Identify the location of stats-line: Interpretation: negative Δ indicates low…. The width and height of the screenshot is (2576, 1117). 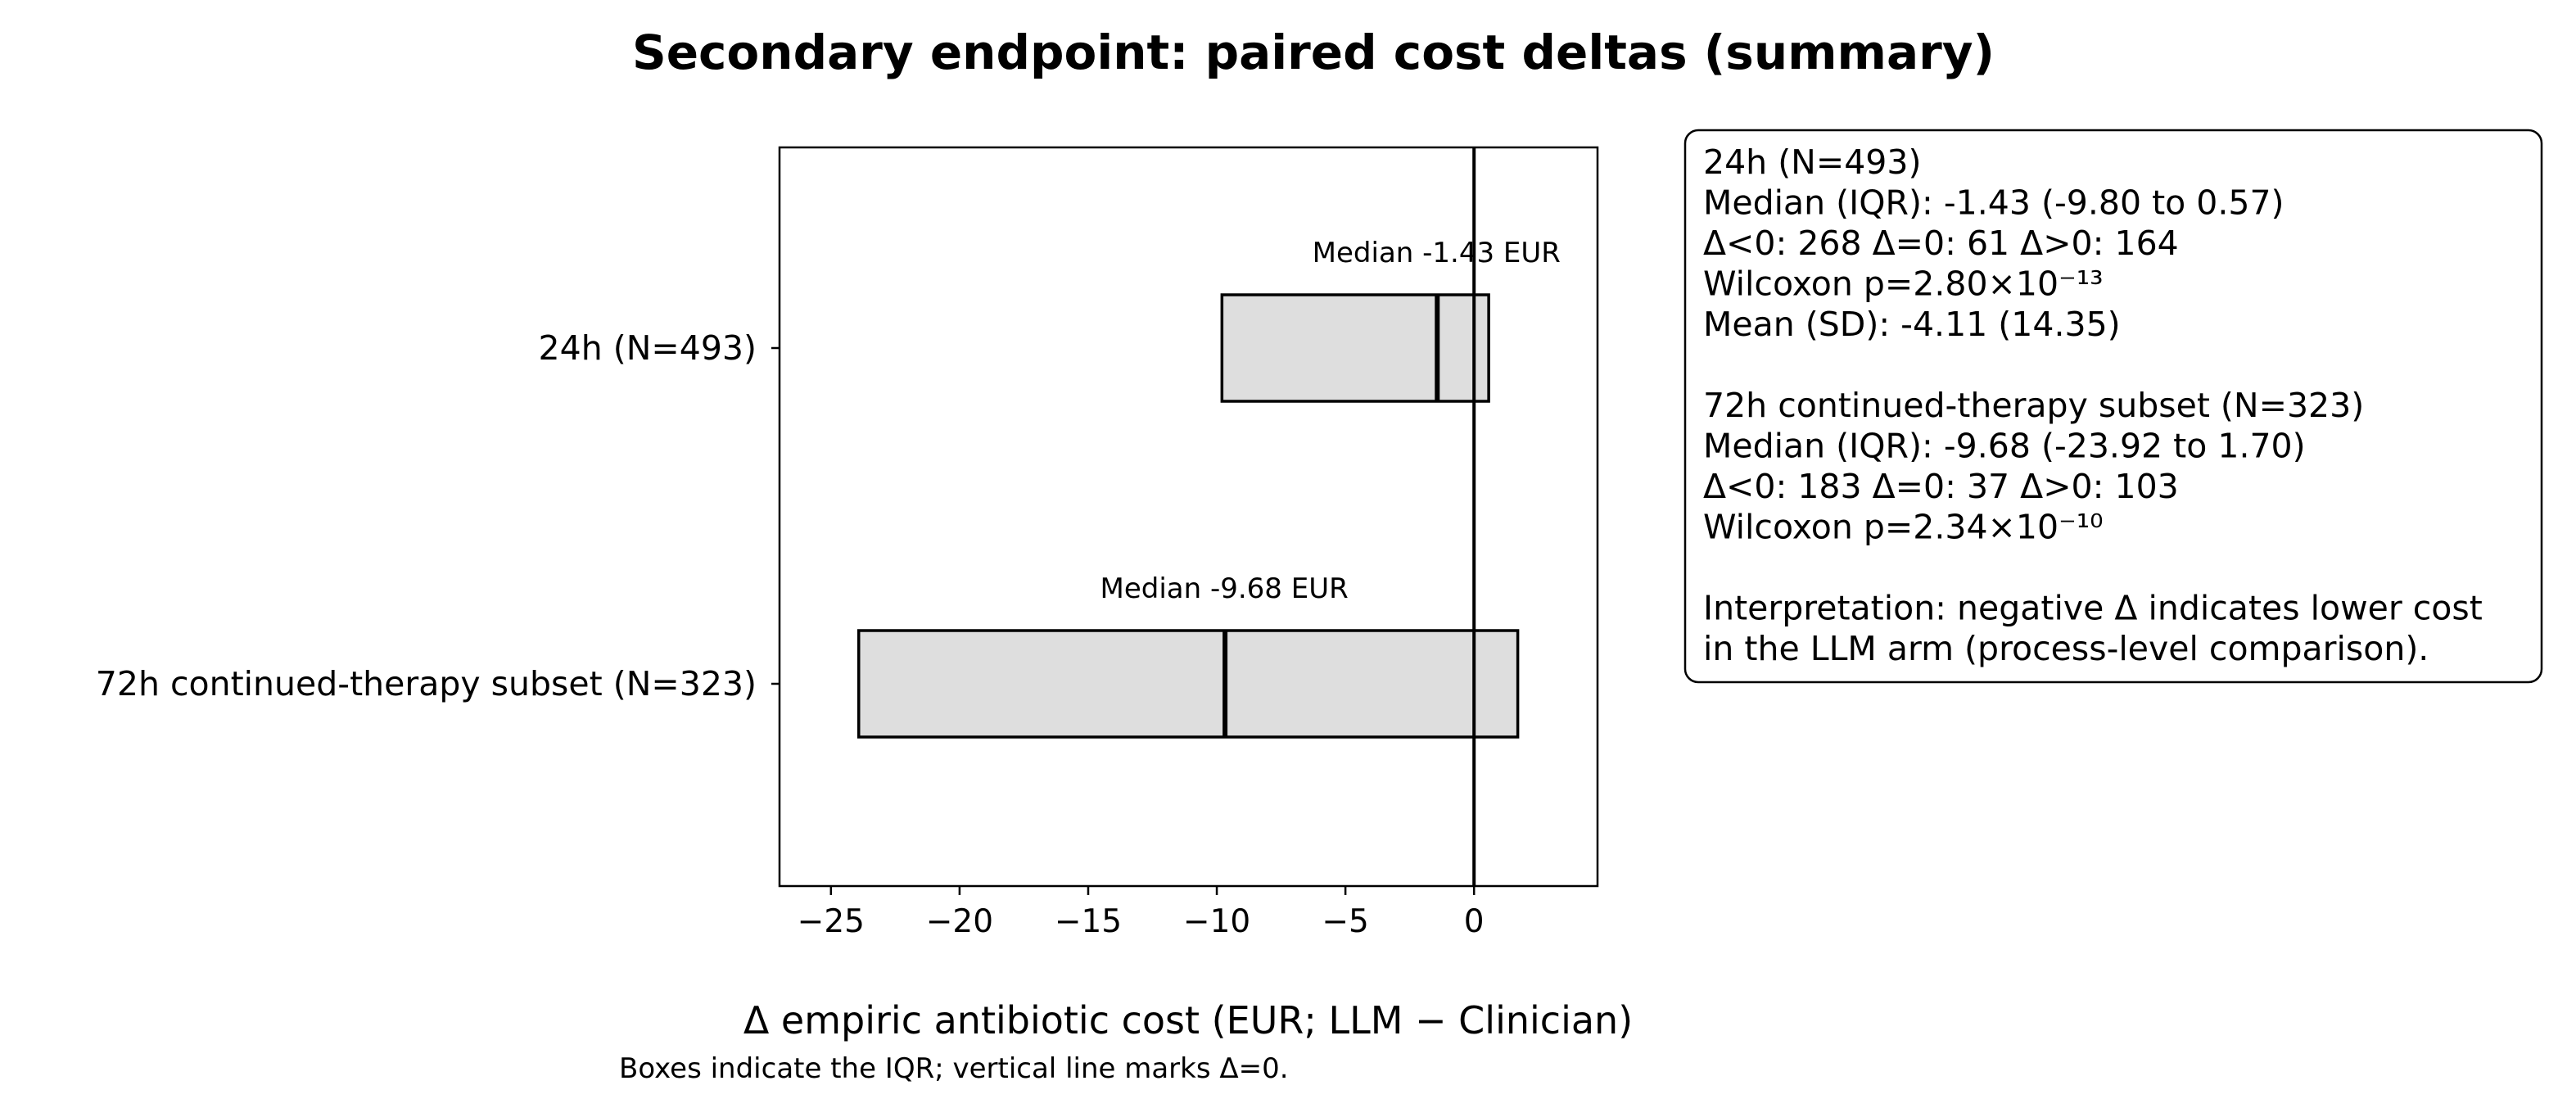
(2093, 609).